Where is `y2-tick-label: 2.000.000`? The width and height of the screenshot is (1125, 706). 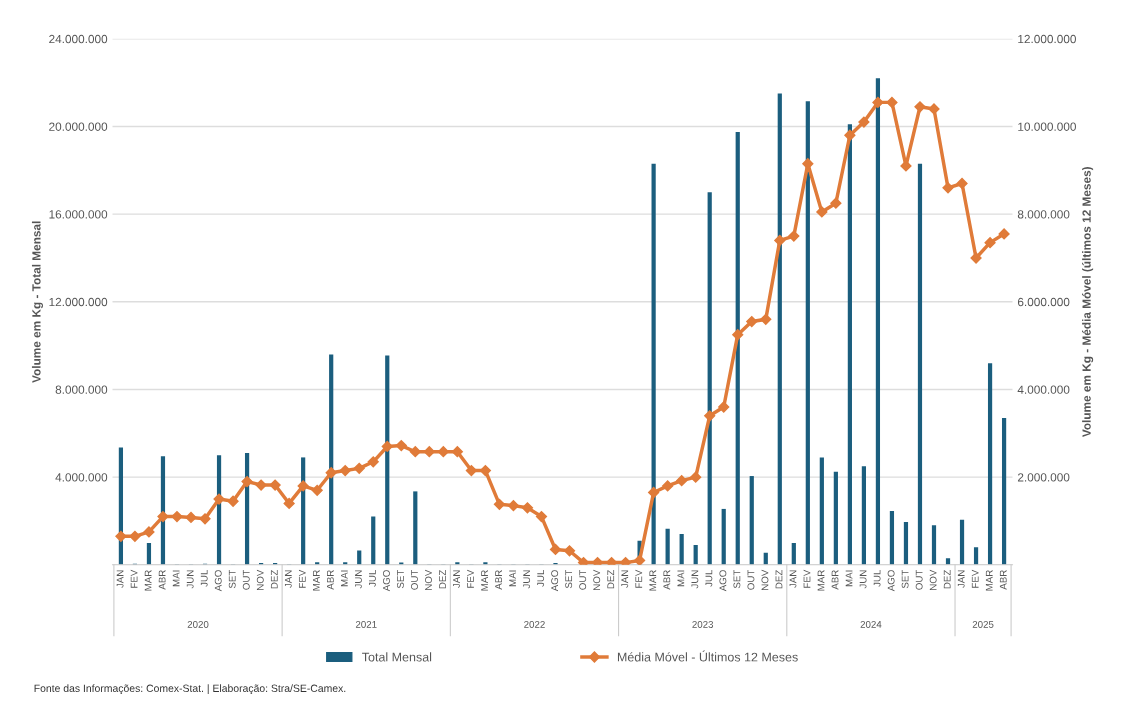 y2-tick-label: 2.000.000 is located at coordinates (1043, 477).